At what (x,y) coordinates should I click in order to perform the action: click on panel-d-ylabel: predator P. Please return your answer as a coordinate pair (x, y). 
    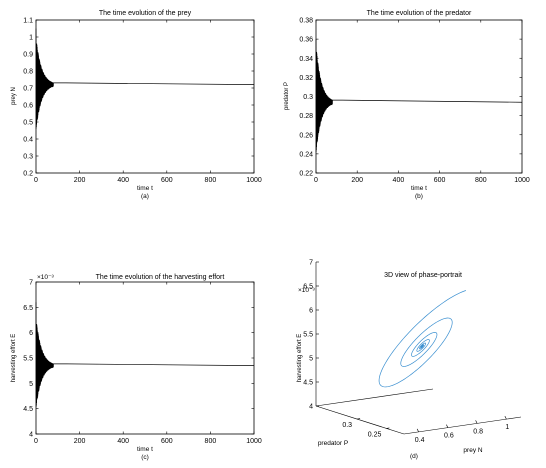
    Looking at the image, I should click on (333, 443).